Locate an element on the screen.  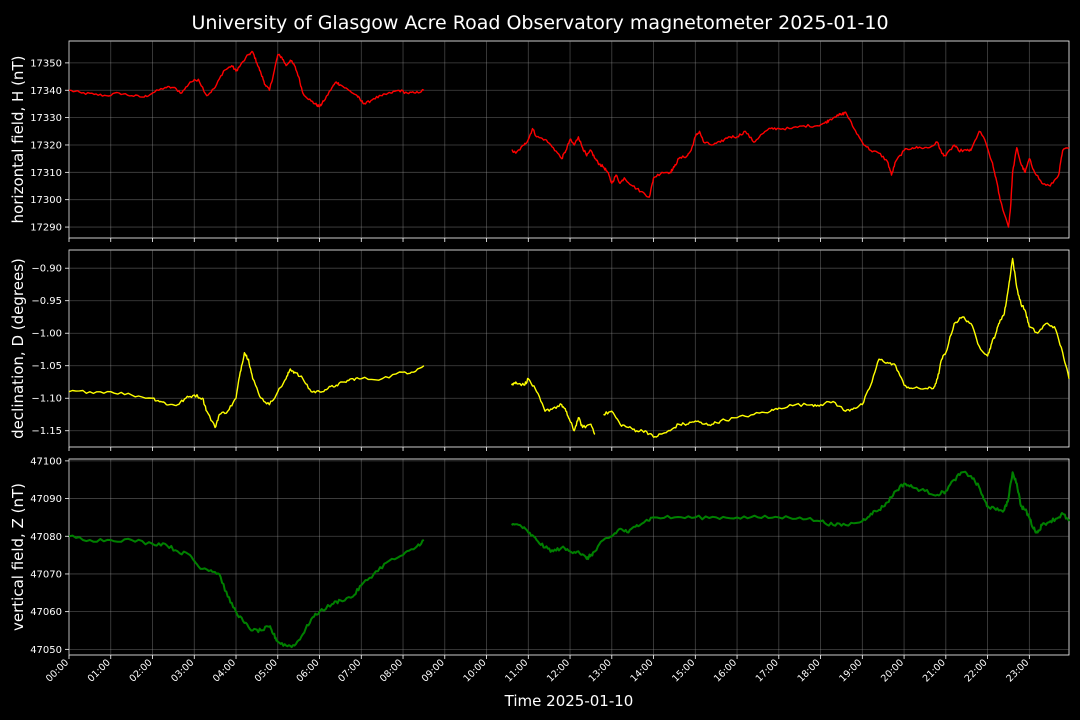
y-tick-label: 47050 is located at coordinates (46, 650).